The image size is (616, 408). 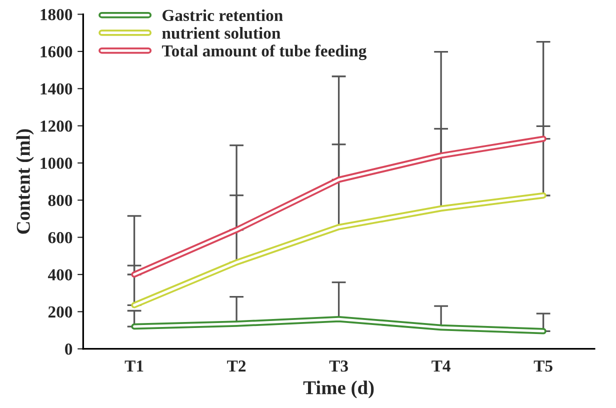 What do you see at coordinates (264, 52) in the screenshot?
I see `legend-label: Total amount of tube feeding` at bounding box center [264, 52].